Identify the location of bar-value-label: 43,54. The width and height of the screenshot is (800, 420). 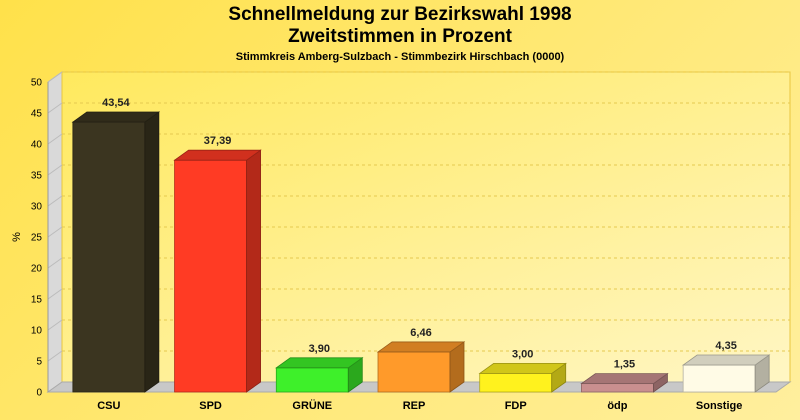
(116, 103).